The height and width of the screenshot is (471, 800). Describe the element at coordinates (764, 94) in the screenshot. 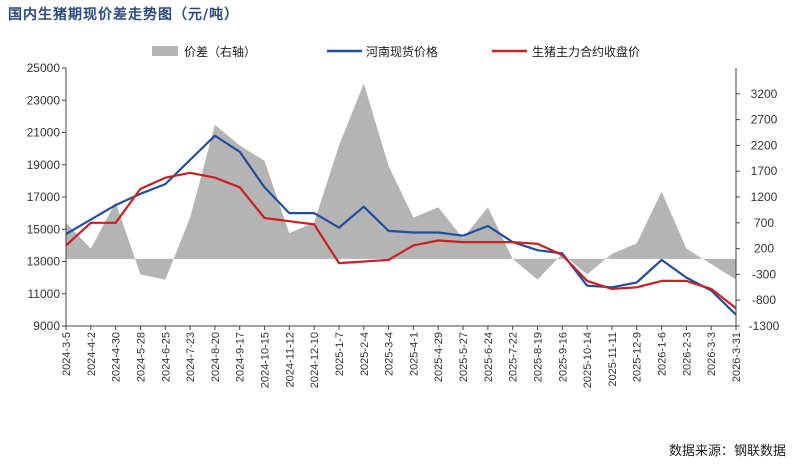

I see `y-right-tick-label: 3200` at that location.